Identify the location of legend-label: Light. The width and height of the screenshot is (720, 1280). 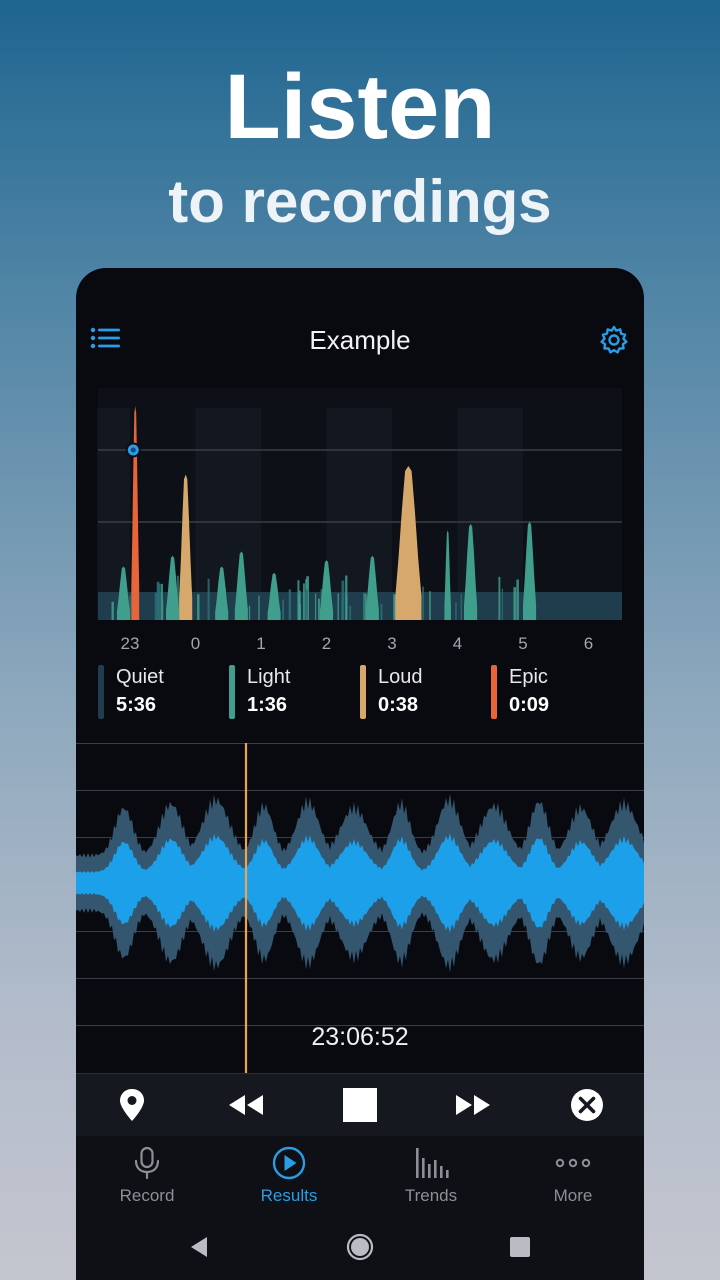
(269, 677).